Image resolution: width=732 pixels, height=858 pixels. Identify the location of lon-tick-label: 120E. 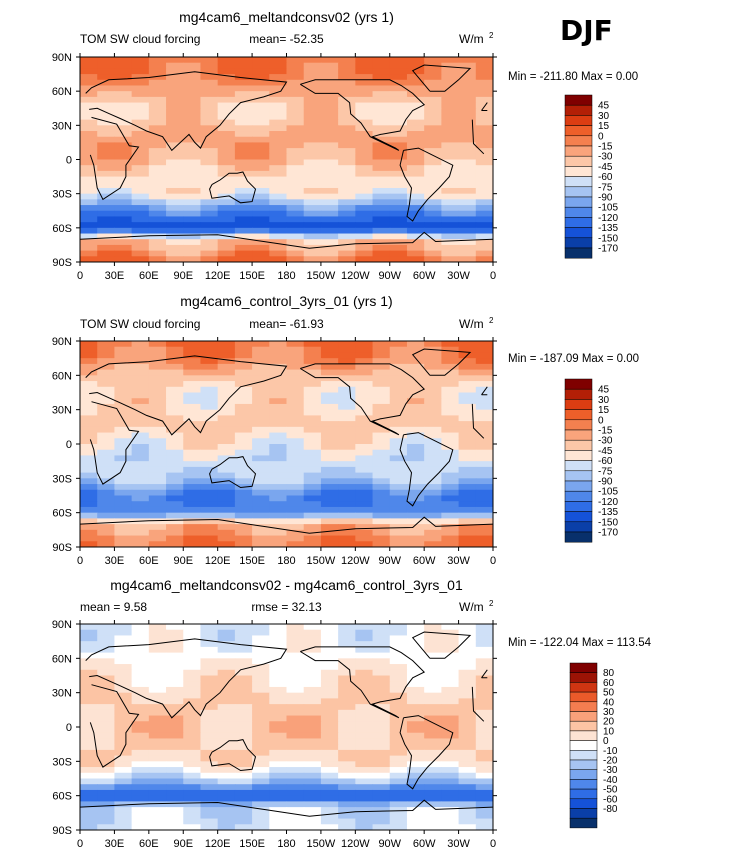
(218, 561).